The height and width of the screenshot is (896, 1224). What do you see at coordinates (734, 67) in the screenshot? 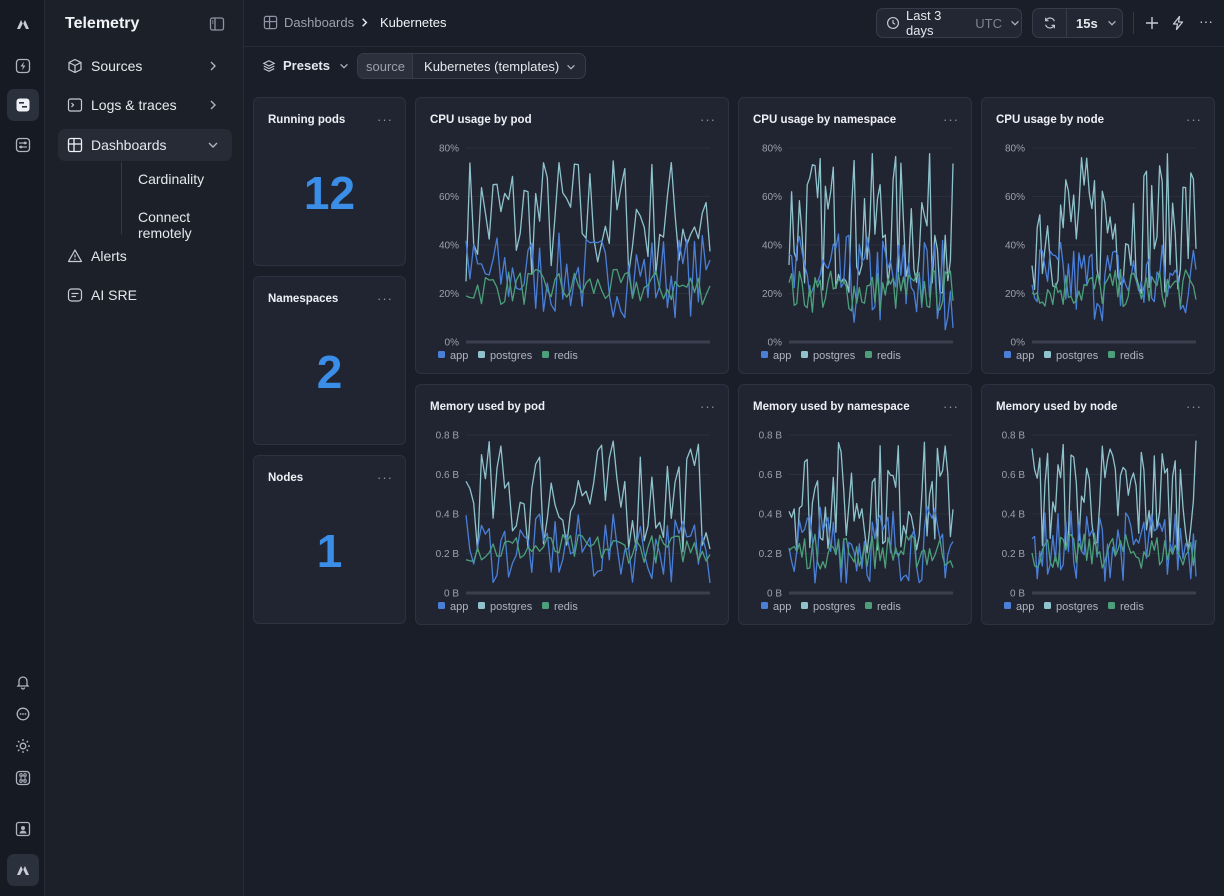
I see `dashboard-toolbar: Presets source Kubernetes (templates)` at bounding box center [734, 67].